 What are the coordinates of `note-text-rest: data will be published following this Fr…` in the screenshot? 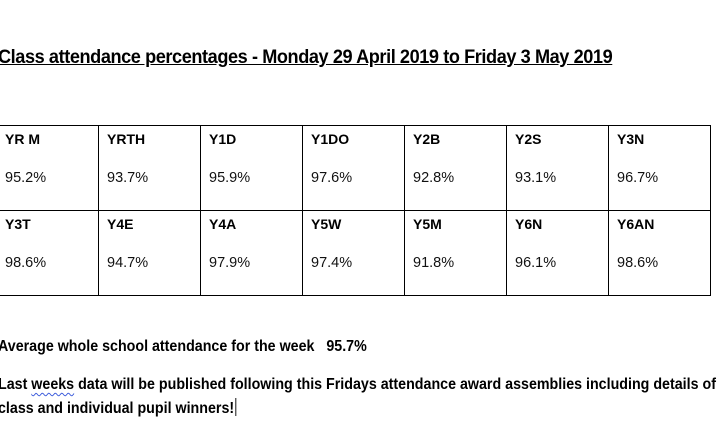 It's located at (358, 396).